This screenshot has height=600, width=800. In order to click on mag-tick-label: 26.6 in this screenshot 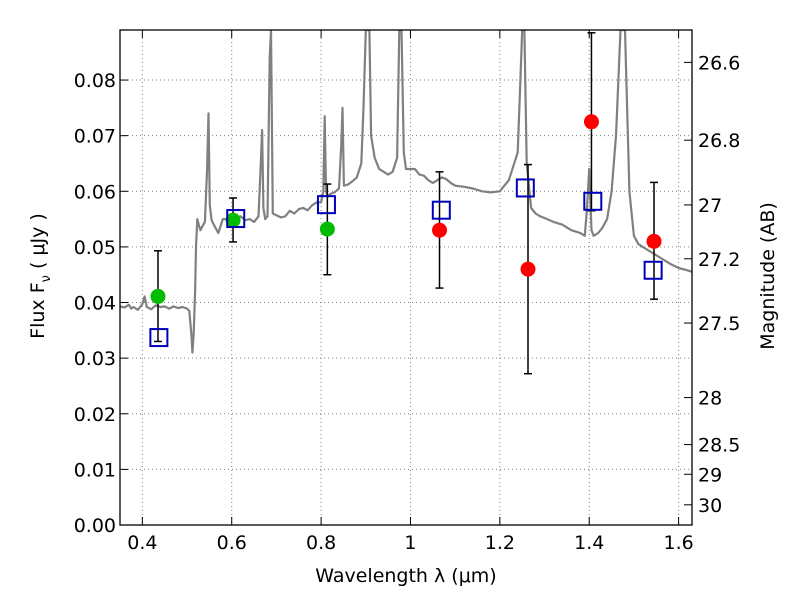, I will do `click(719, 63)`.